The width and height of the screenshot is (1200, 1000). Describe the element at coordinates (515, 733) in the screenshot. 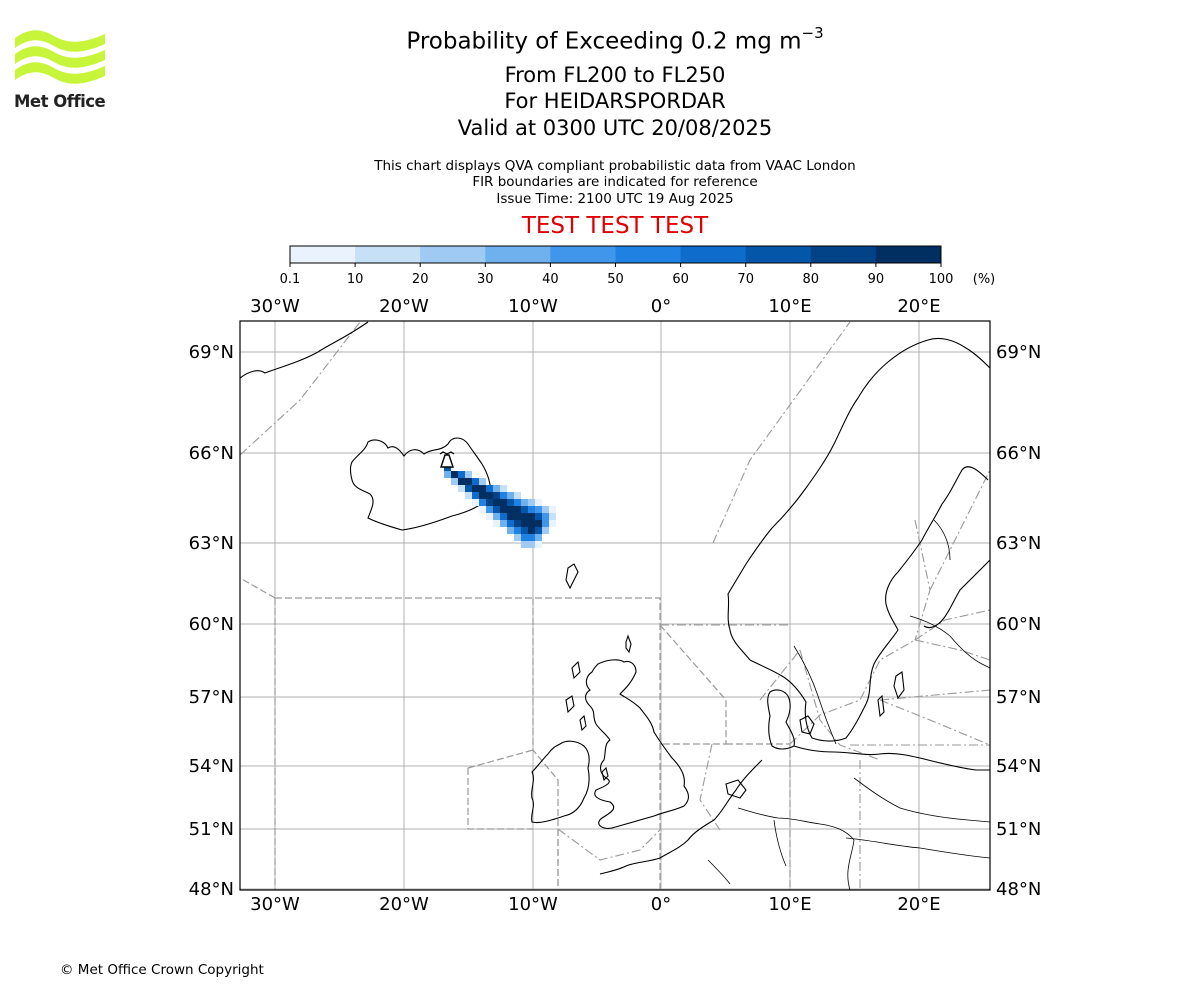

I see `fir-boundaries` at that location.